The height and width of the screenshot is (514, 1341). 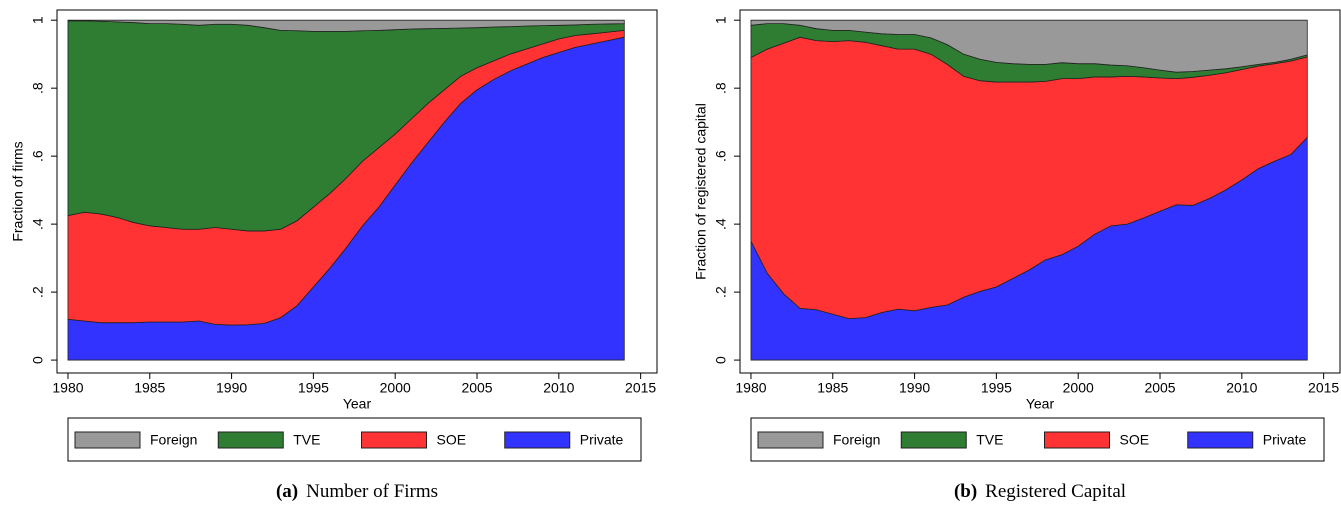 What do you see at coordinates (287, 491) in the screenshot?
I see `caption-label: (a)` at bounding box center [287, 491].